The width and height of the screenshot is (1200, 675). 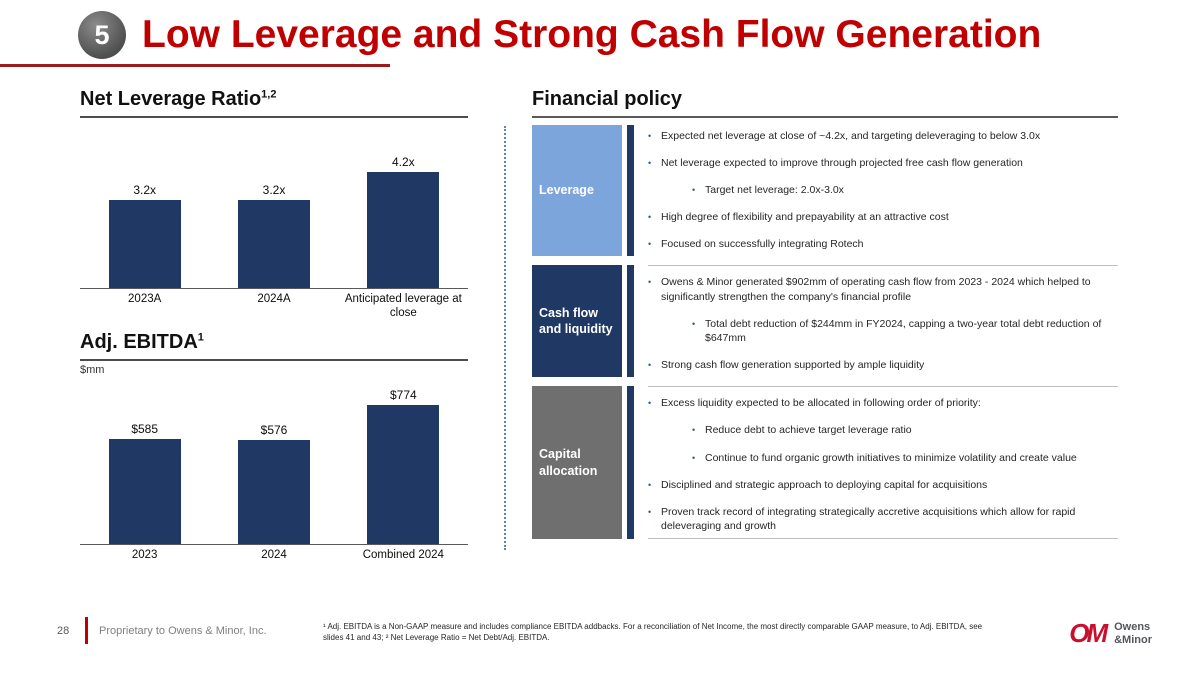 I want to click on net-leverage-heading-rule, so click(x=274, y=117).